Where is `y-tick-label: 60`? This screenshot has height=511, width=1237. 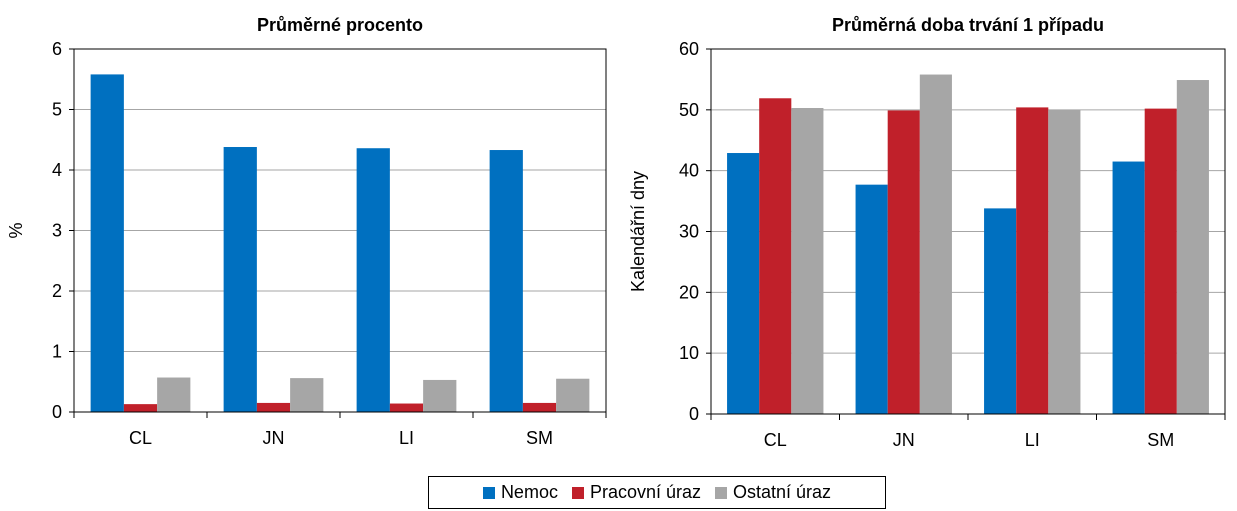 y-tick-label: 60 is located at coordinates (689, 49).